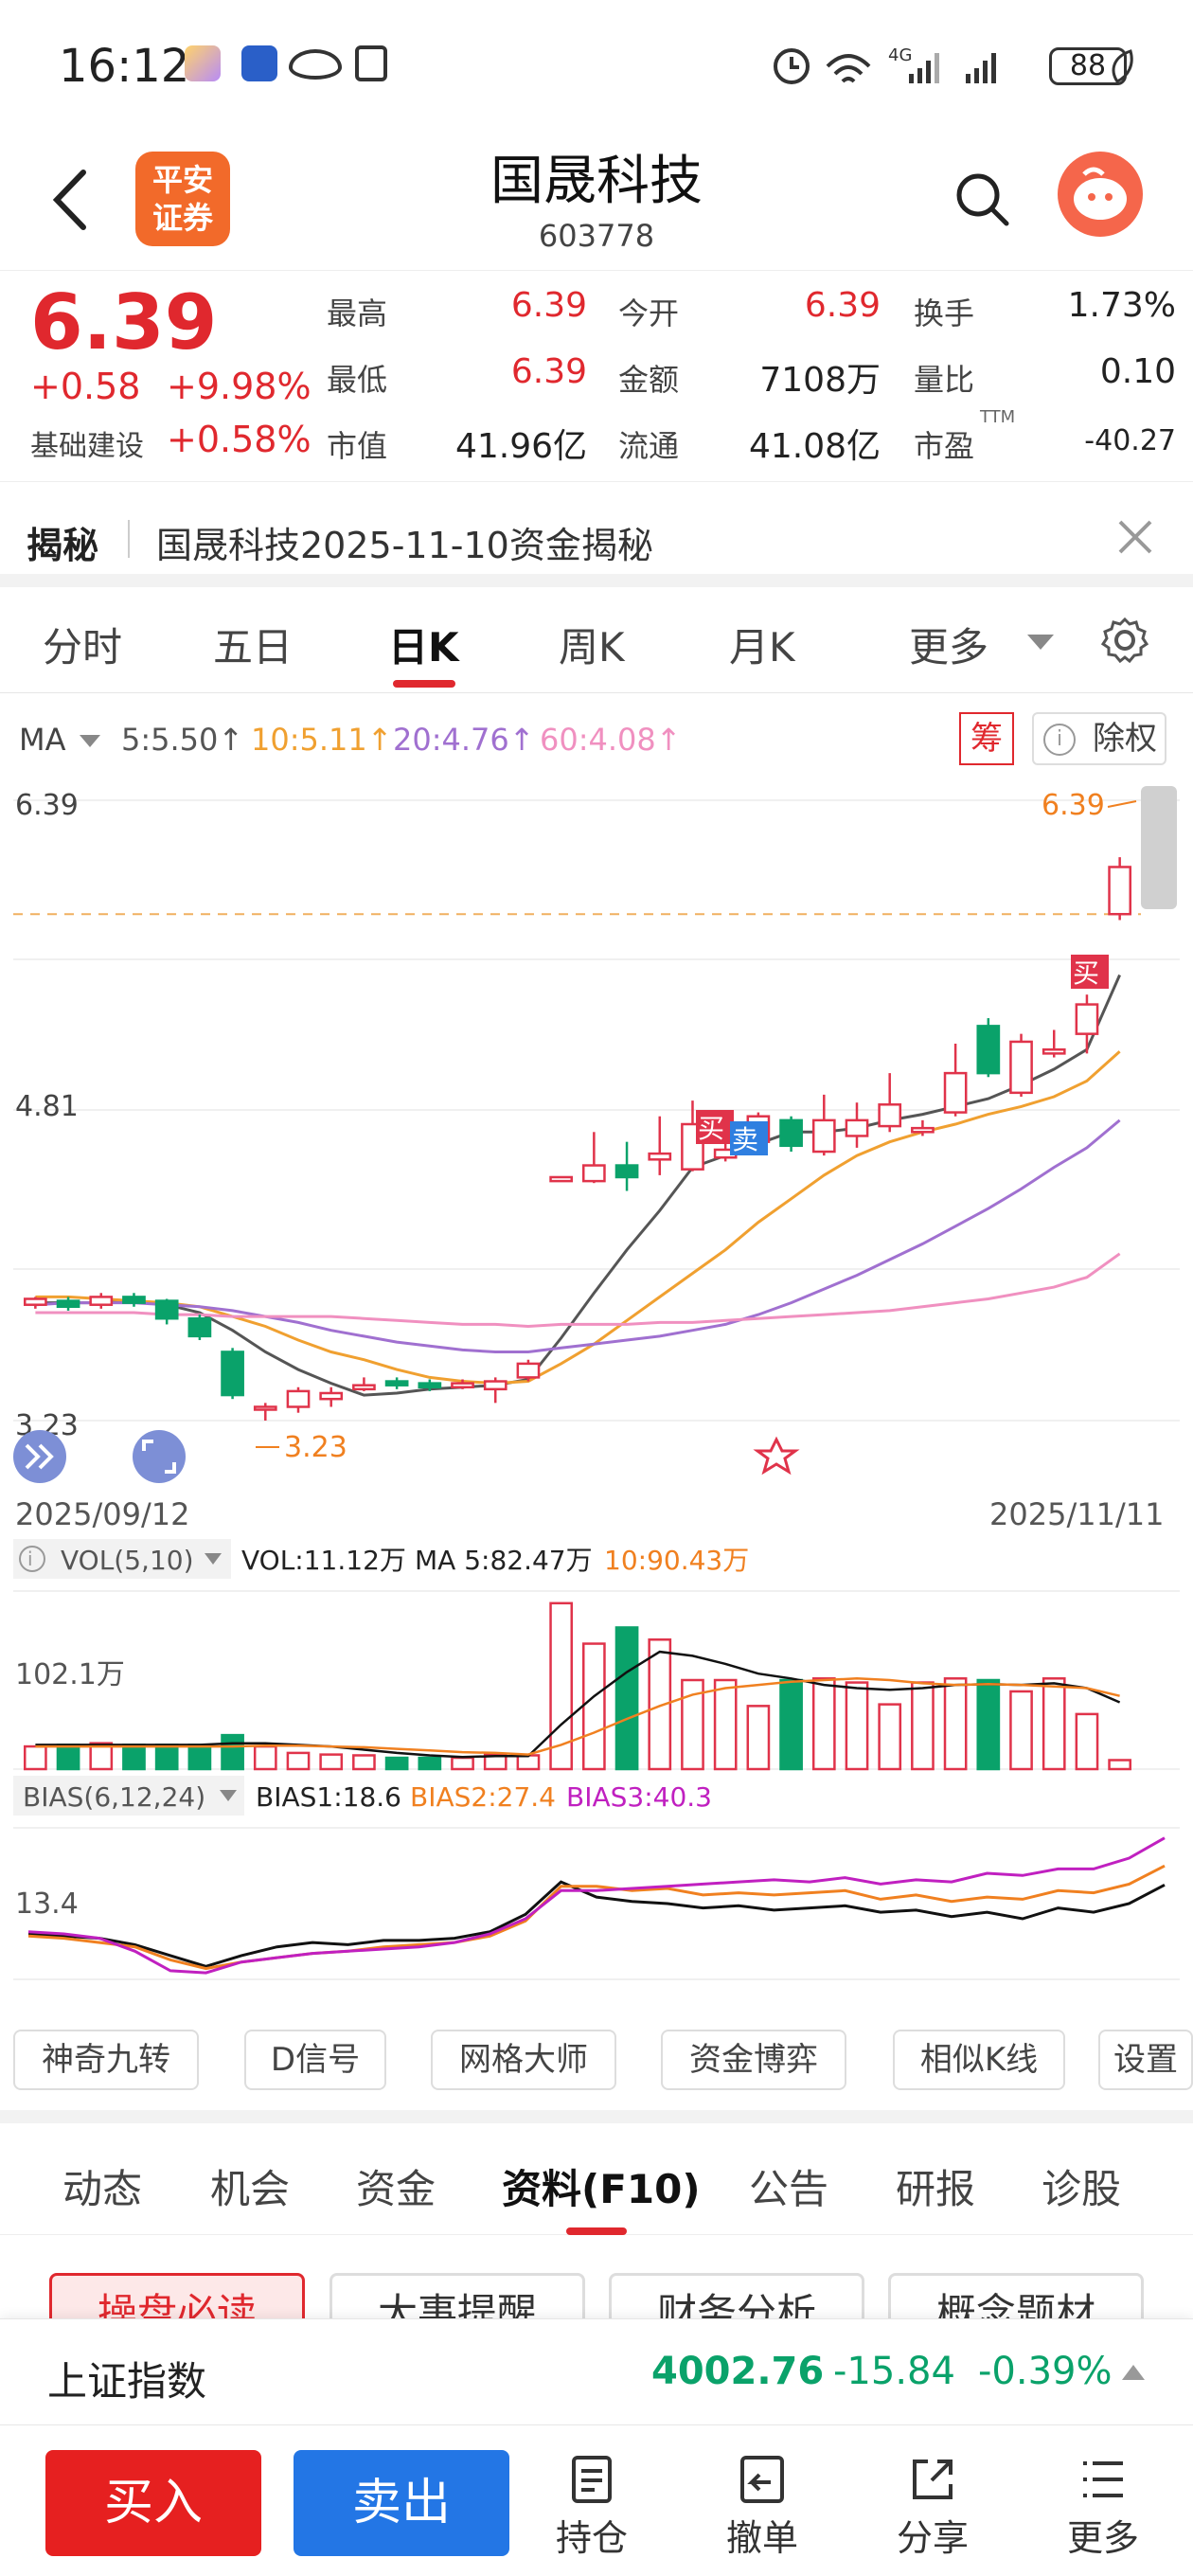 The image size is (1193, 2576). I want to click on chevron-down-icon, so click(1040, 642).